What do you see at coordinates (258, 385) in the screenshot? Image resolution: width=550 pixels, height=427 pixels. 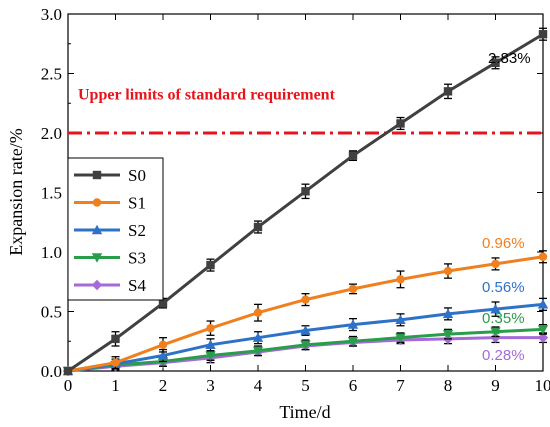 I see `x-tick-label: 4` at bounding box center [258, 385].